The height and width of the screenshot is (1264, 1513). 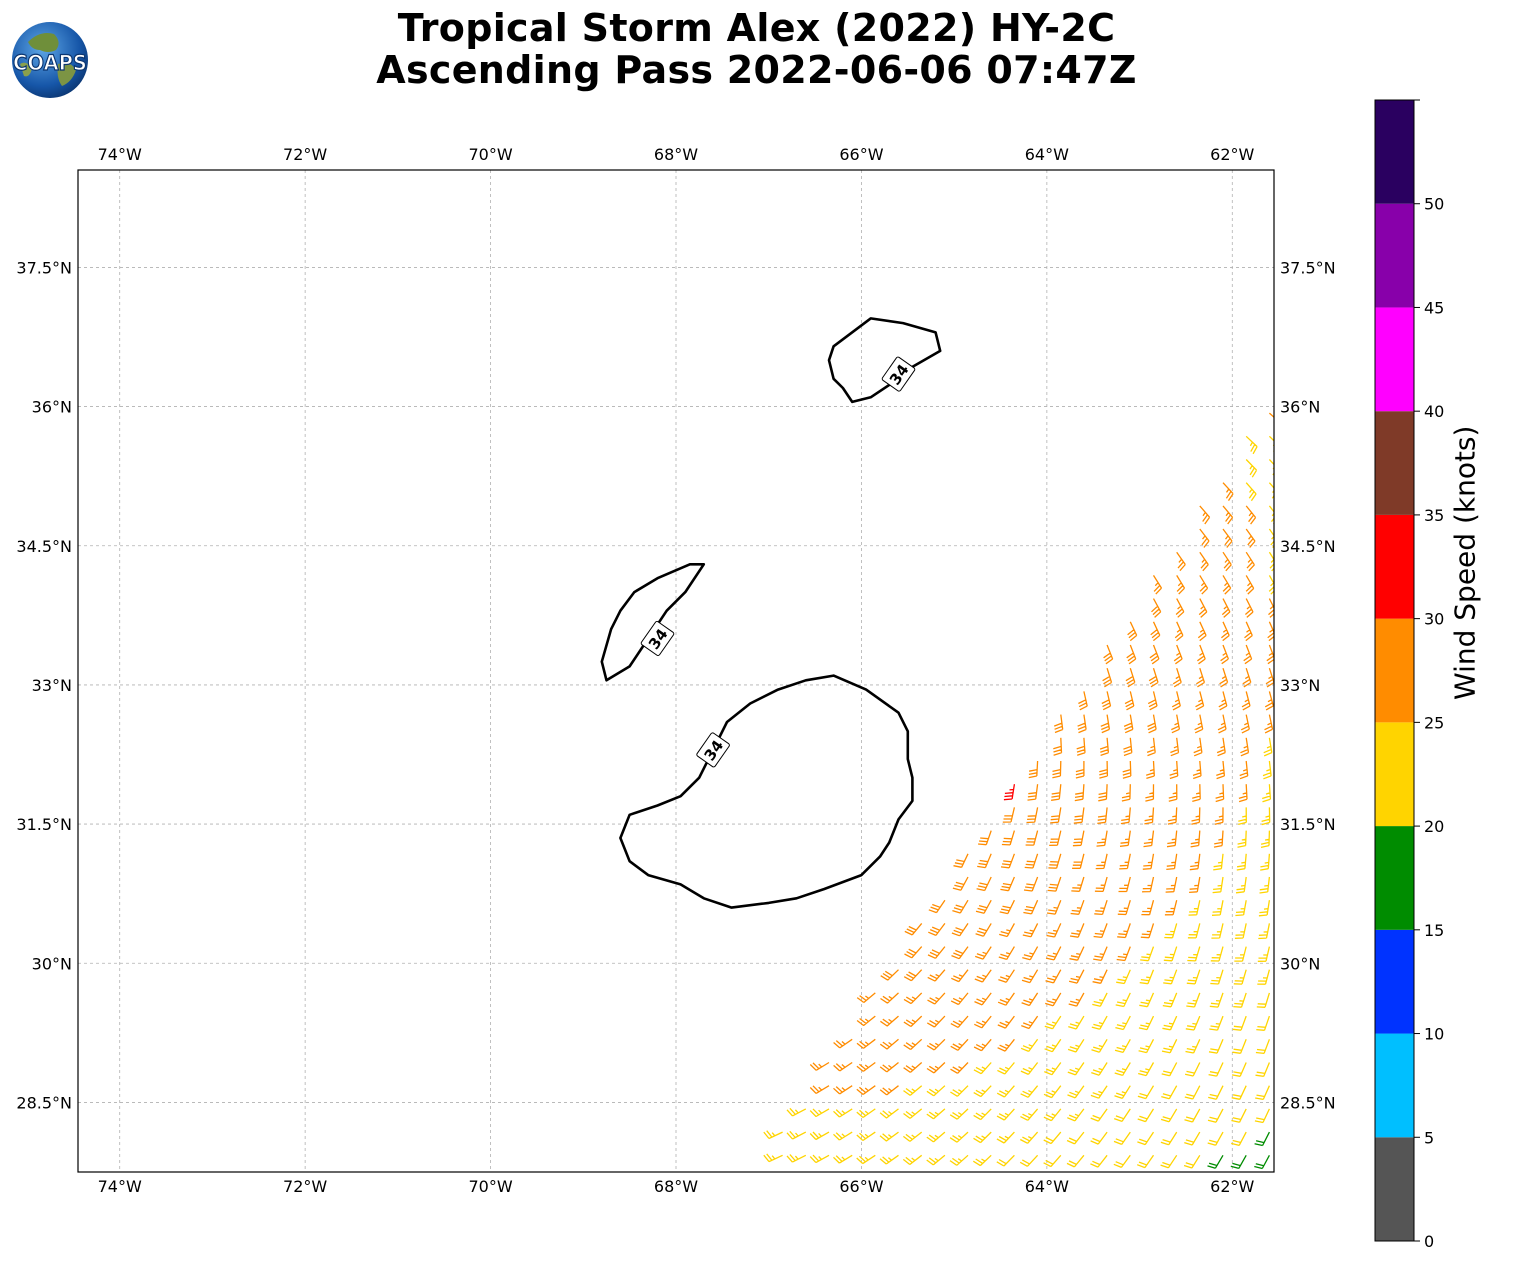 I want to click on lat-tick-label-left: 37.5°N, so click(x=44, y=267).